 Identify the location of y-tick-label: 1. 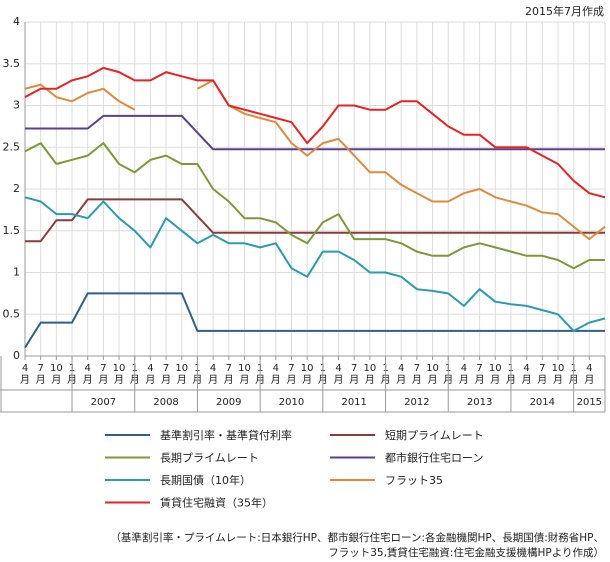
(16, 272).